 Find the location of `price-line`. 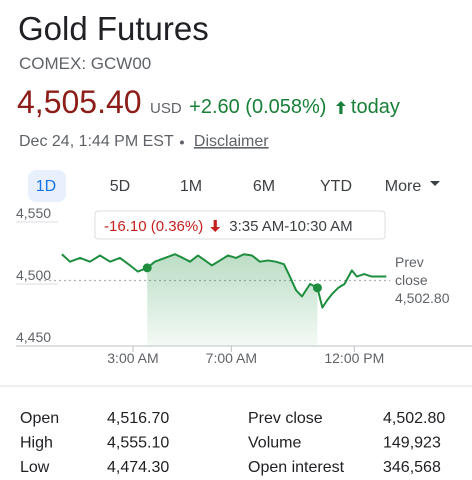

price-line is located at coordinates (224, 281).